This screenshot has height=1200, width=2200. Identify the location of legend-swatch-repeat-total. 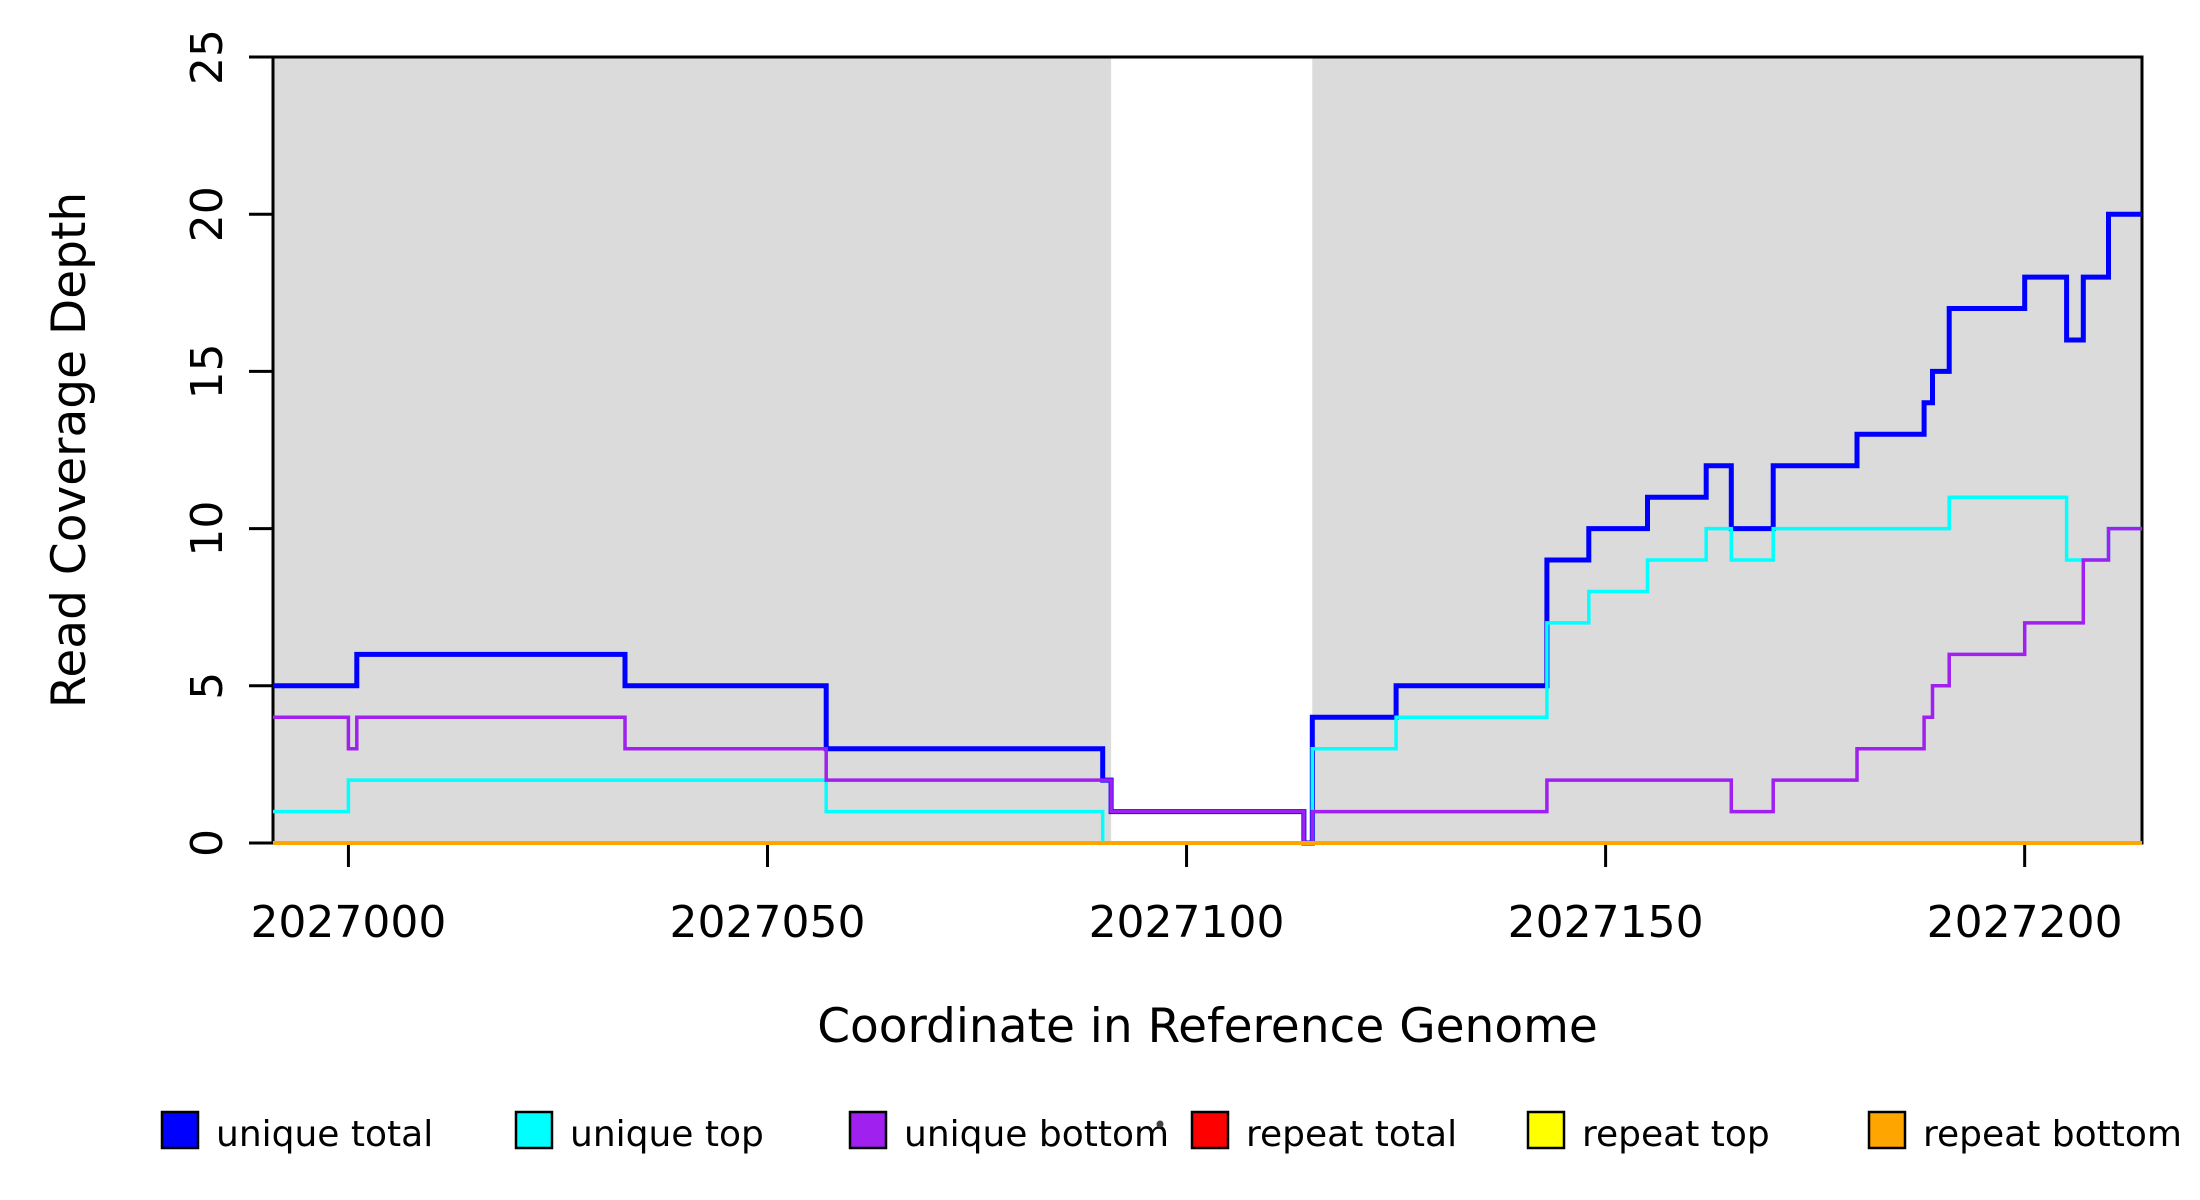
(1210, 1130).